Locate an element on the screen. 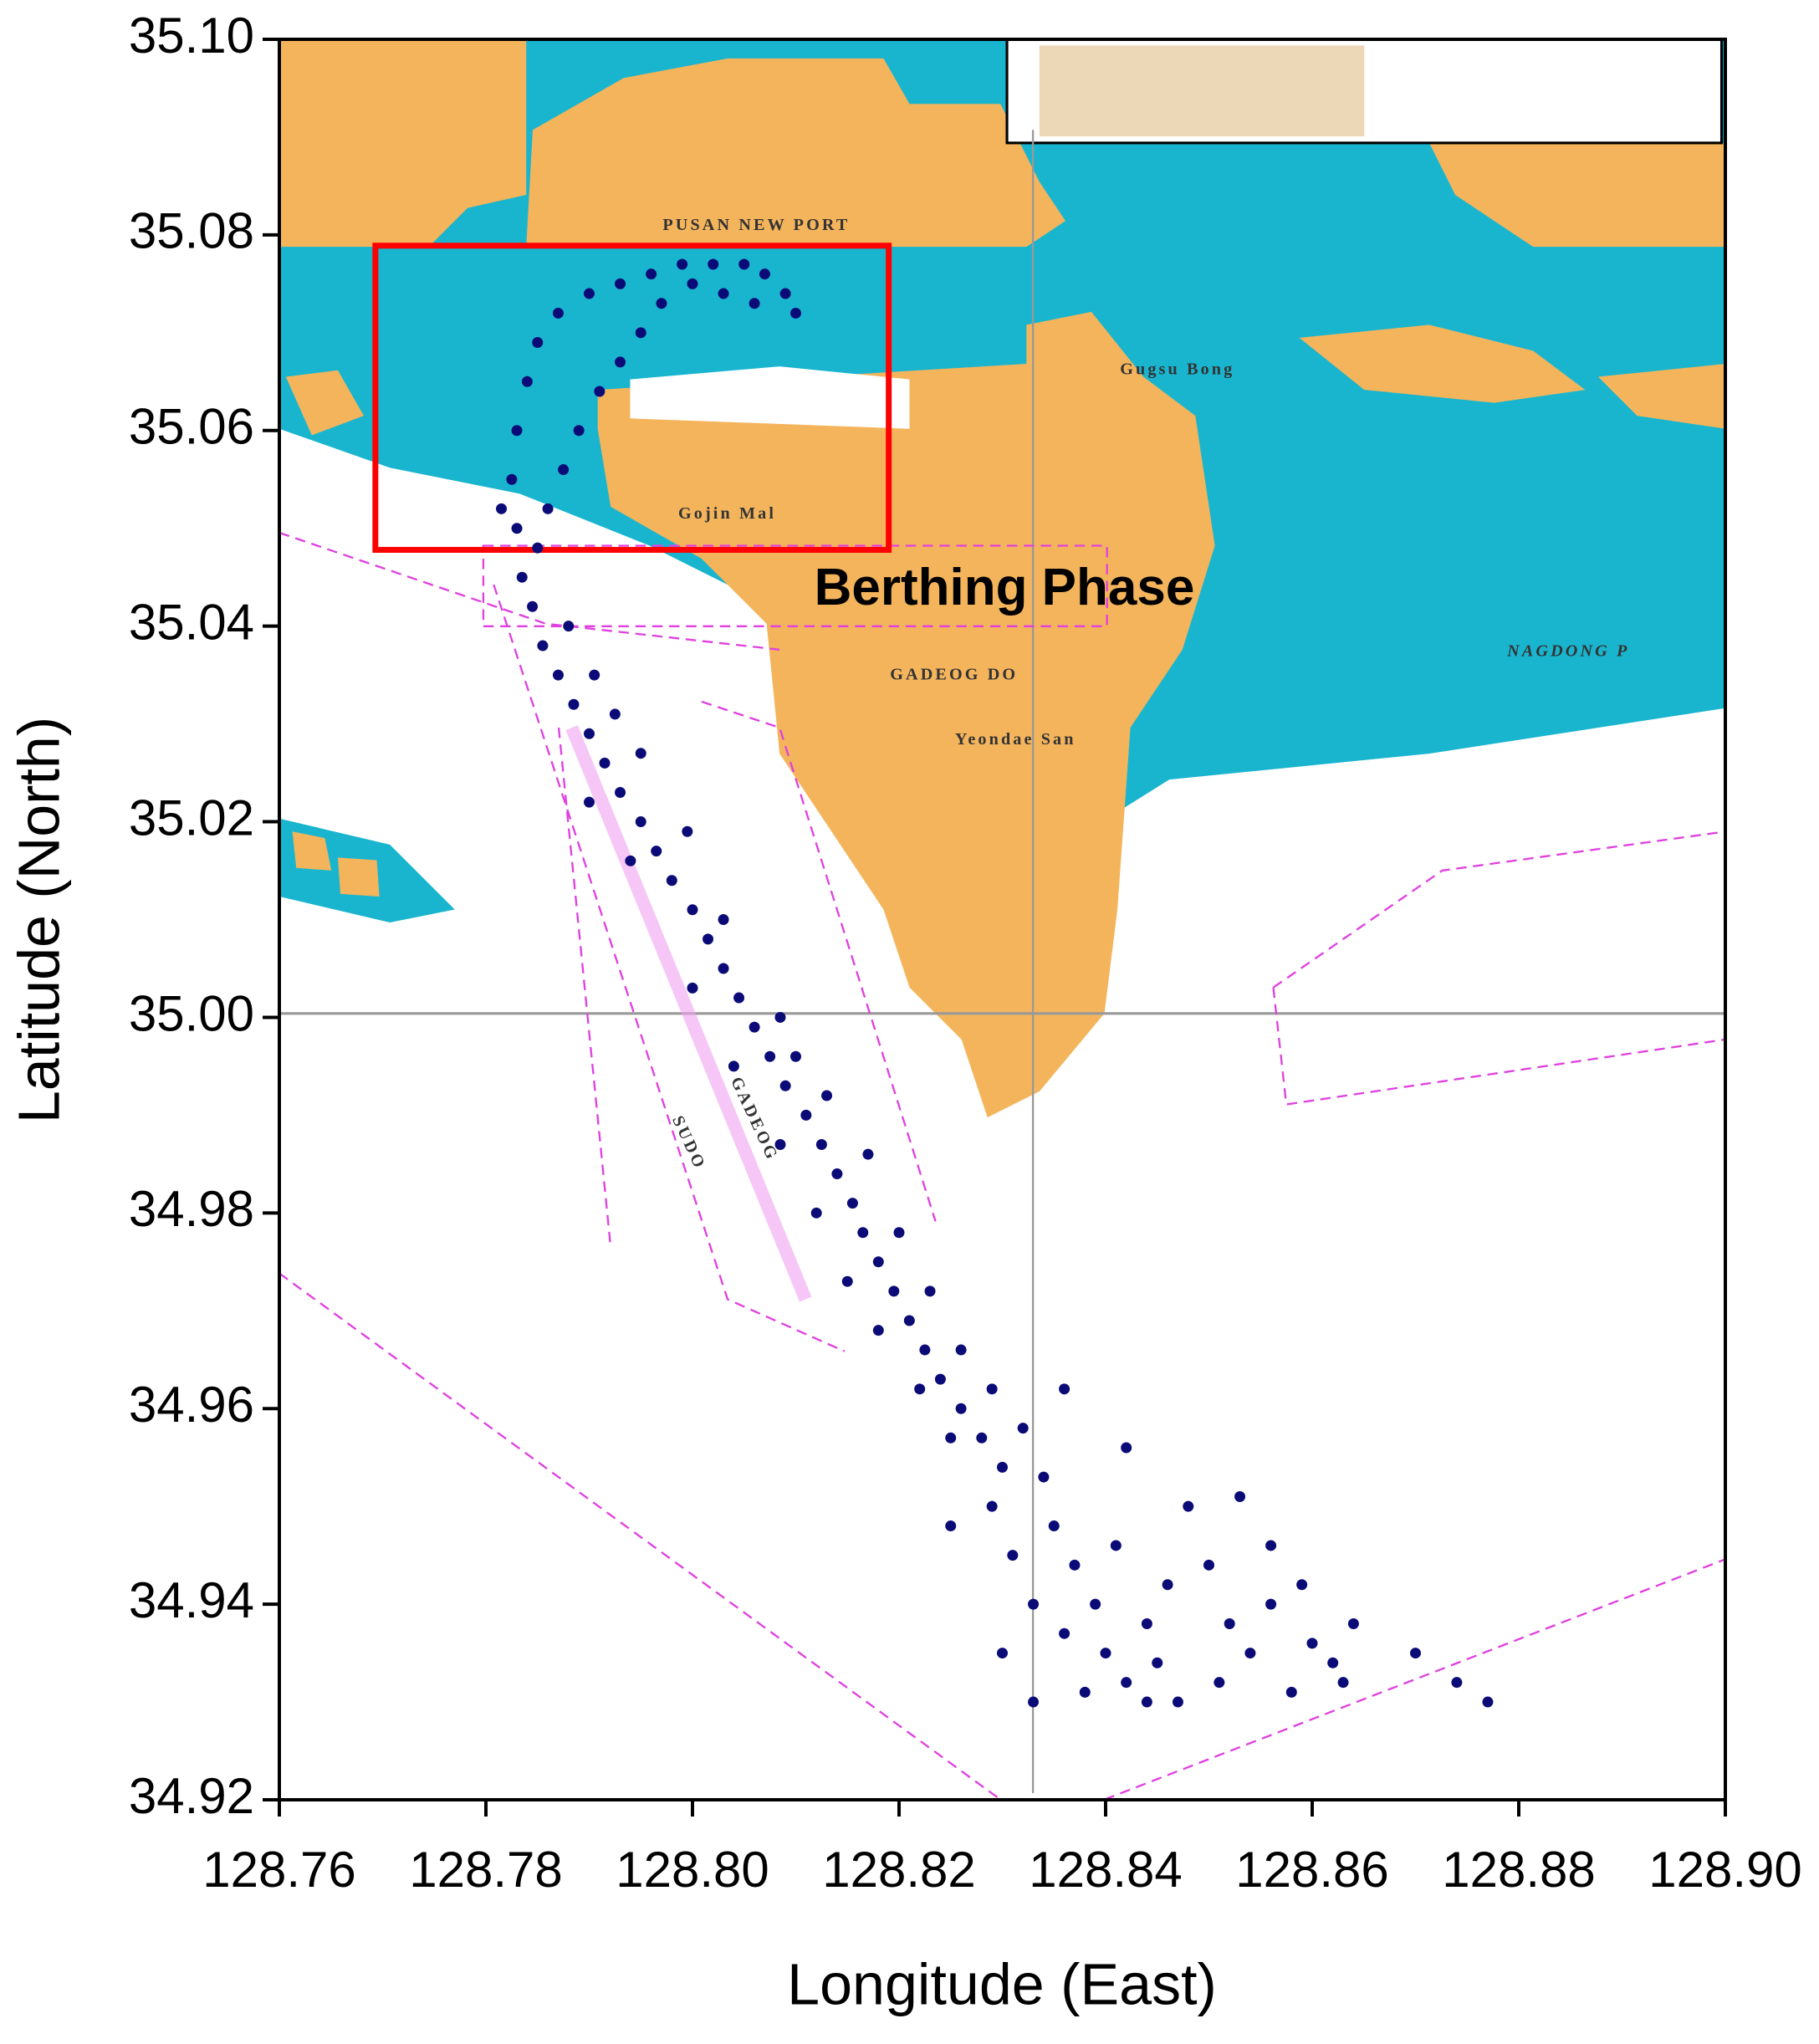 This screenshot has height=2044, width=1819. y-axis-title: Latitude (North) is located at coordinates (39, 920).